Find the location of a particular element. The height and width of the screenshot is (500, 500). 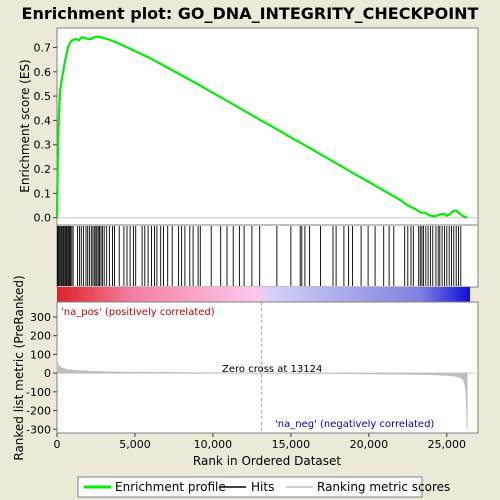

x-axis-label: Rank in Ordered Dataset is located at coordinates (267, 461).